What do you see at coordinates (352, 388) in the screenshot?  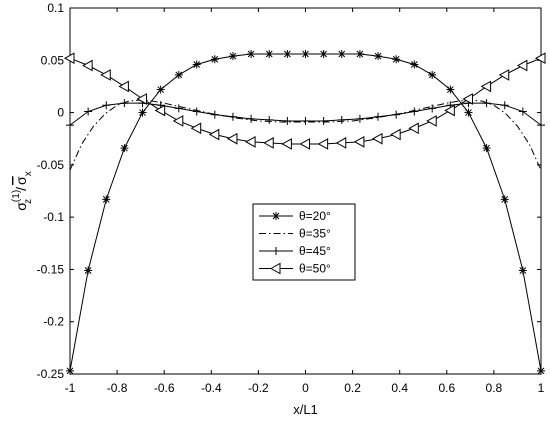 I see `x-tick-label: 0.2` at bounding box center [352, 388].